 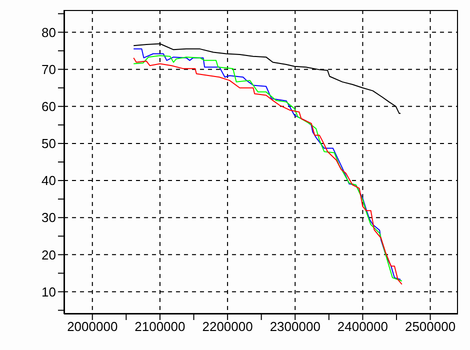 What do you see at coordinates (362, 326) in the screenshot?
I see `x-tick-label: 2400000` at bounding box center [362, 326].